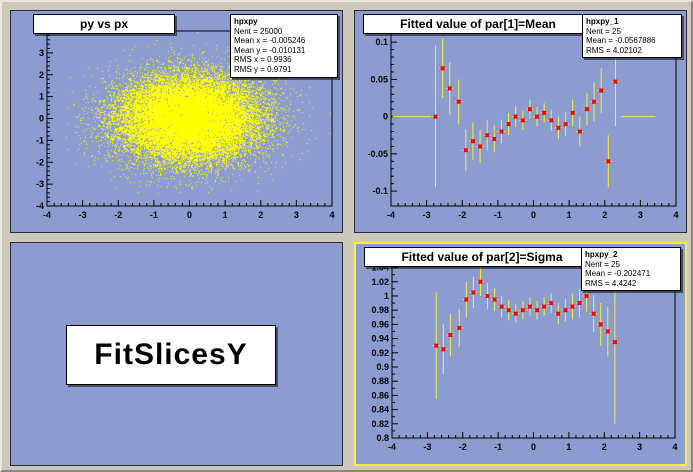 The height and width of the screenshot is (472, 693). Describe the element at coordinates (602, 264) in the screenshot. I see `stats-line: Nent = 25` at that location.